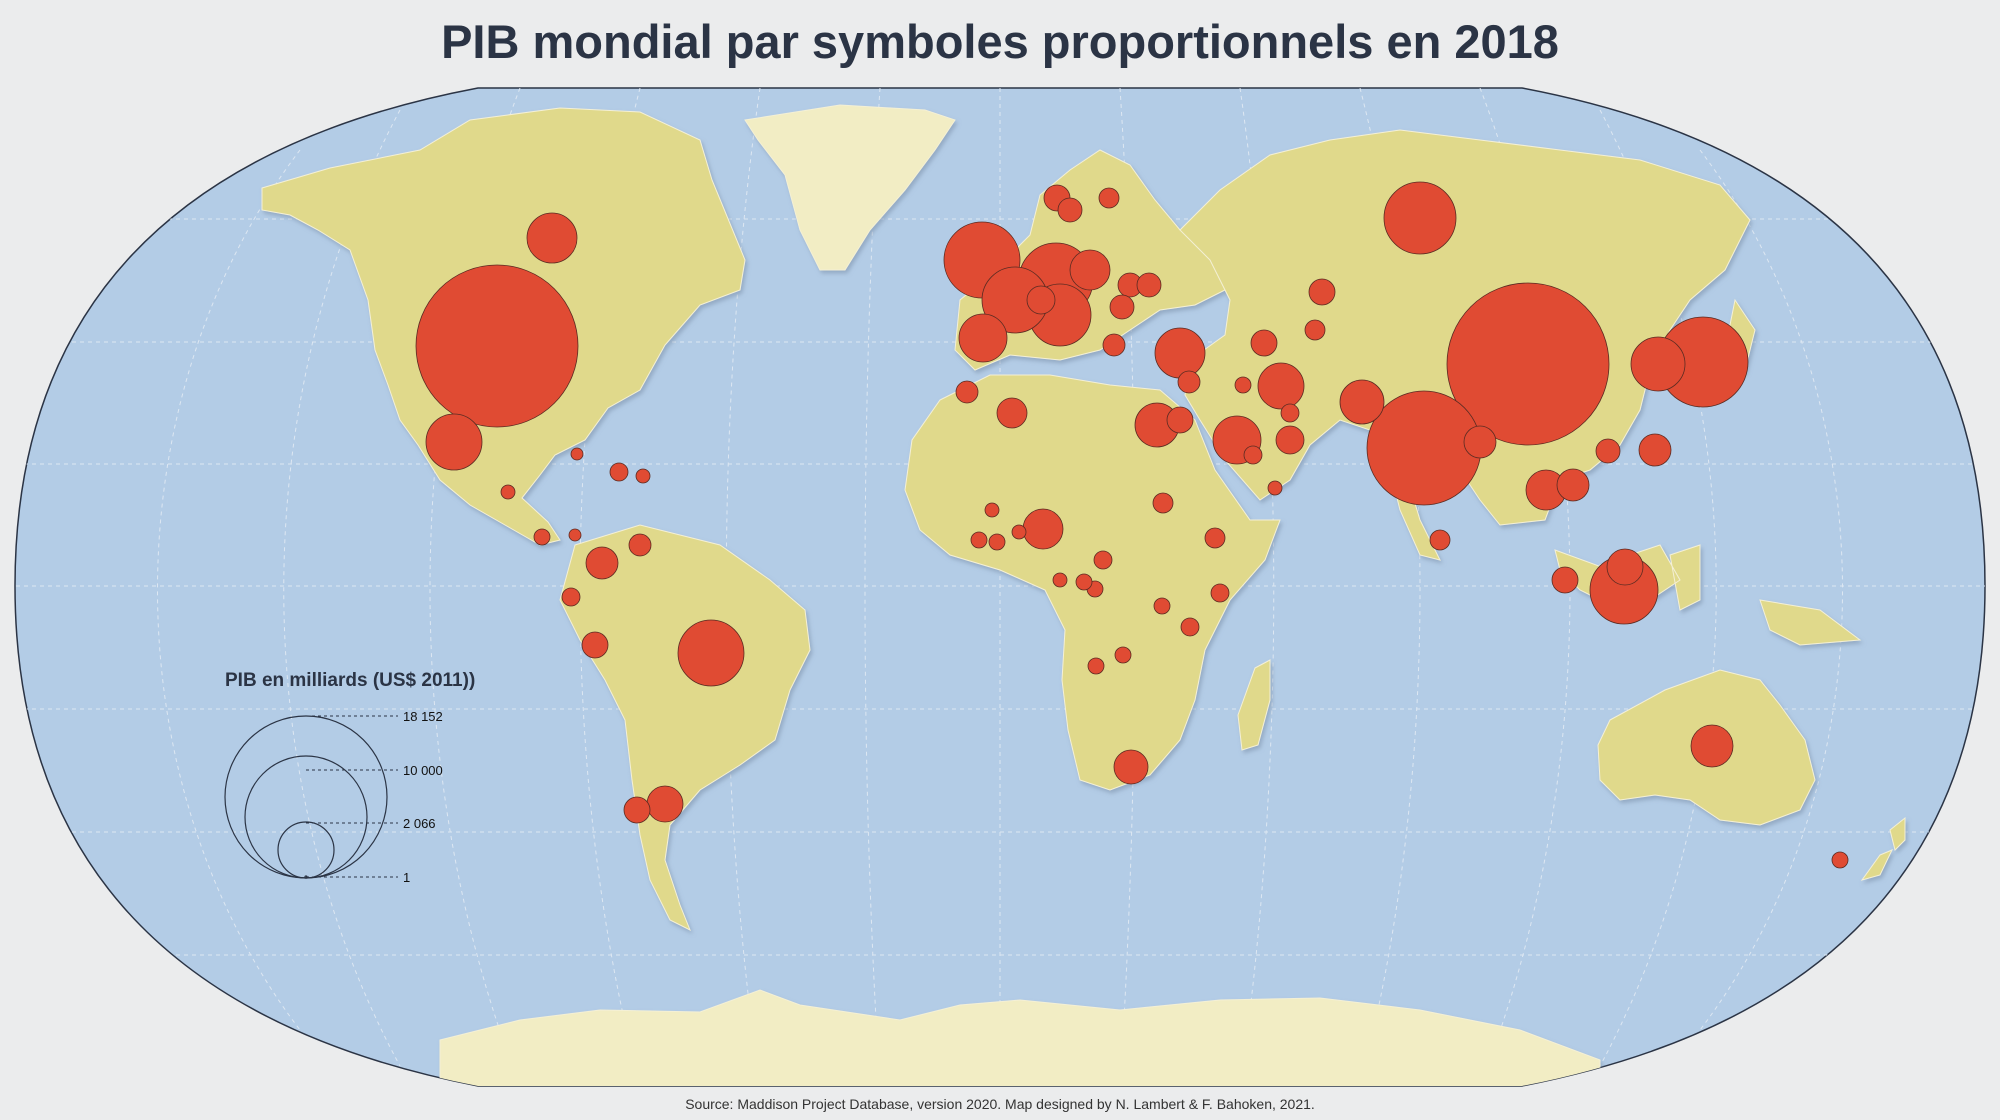  I want to click on symbol-guatemala, so click(508, 492).